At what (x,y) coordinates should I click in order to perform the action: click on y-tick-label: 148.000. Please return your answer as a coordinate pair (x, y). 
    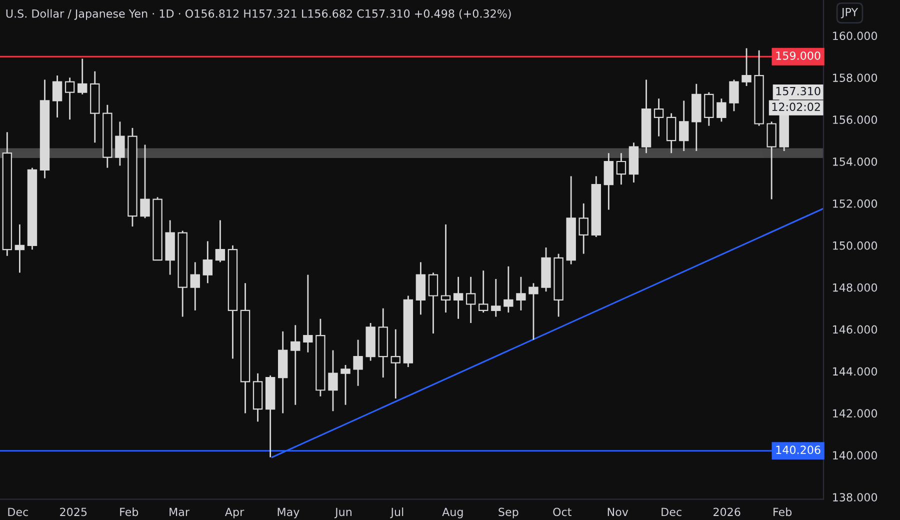
    Looking at the image, I should click on (855, 287).